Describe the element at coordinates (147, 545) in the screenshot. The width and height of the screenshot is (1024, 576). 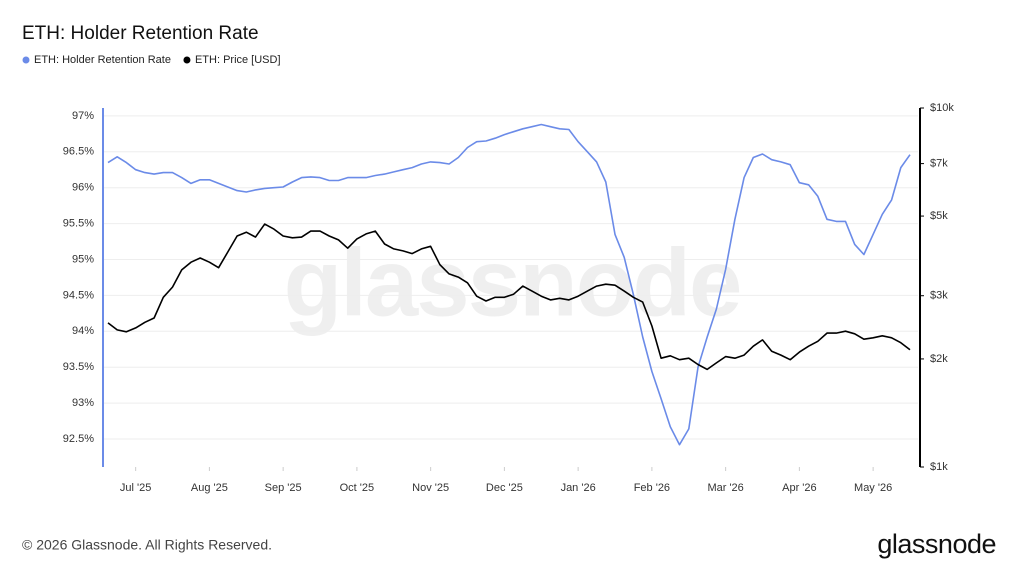
I see `footer: © 2026 Glassnode. All Rights Reserved.` at that location.